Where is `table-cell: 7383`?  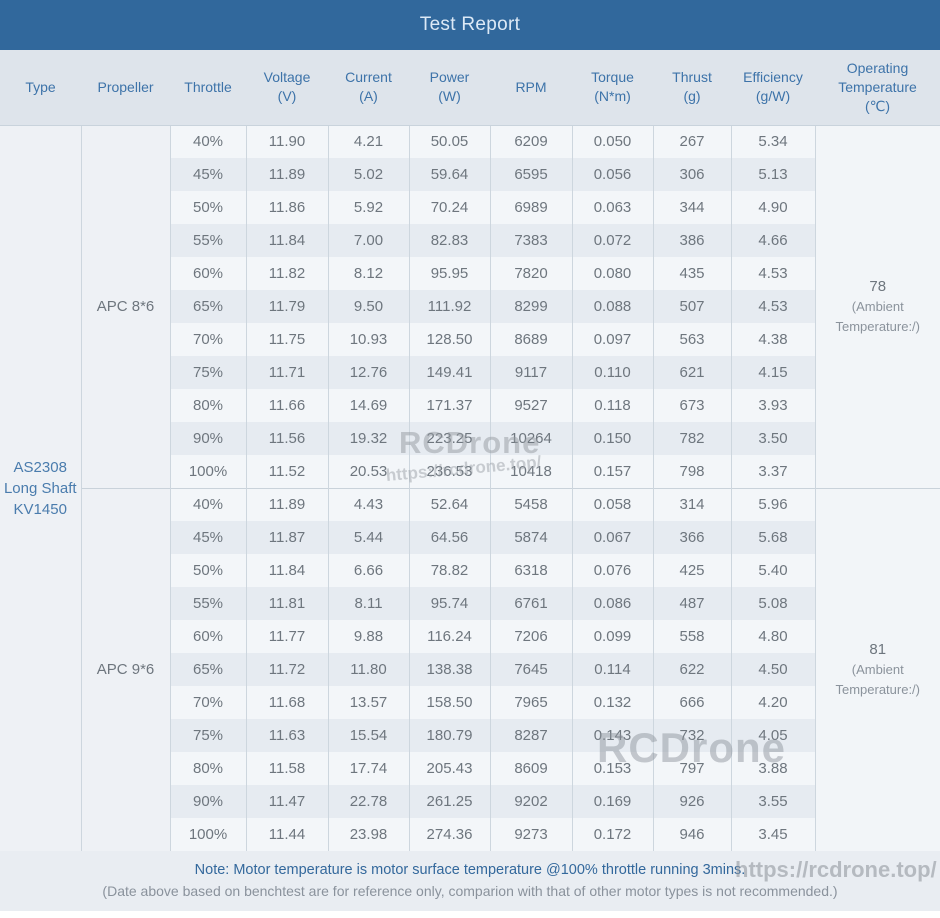
table-cell: 7383 is located at coordinates (530, 240).